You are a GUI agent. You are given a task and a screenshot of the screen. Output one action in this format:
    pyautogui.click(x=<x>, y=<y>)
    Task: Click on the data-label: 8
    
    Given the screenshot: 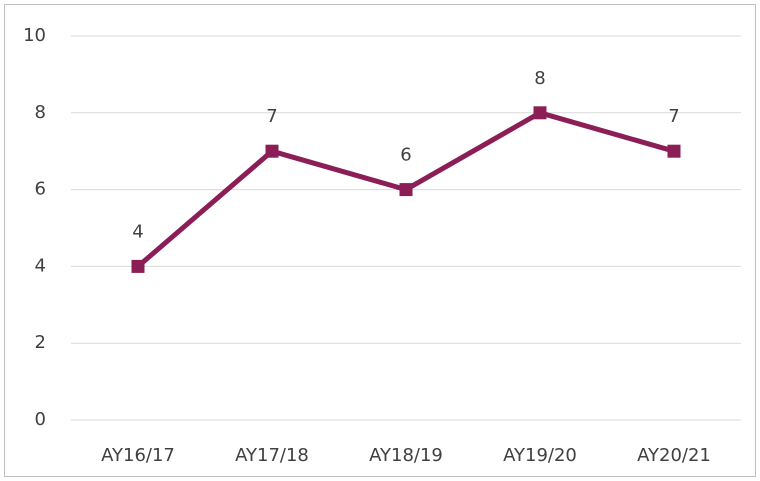 What is the action you would take?
    pyautogui.click(x=539, y=78)
    